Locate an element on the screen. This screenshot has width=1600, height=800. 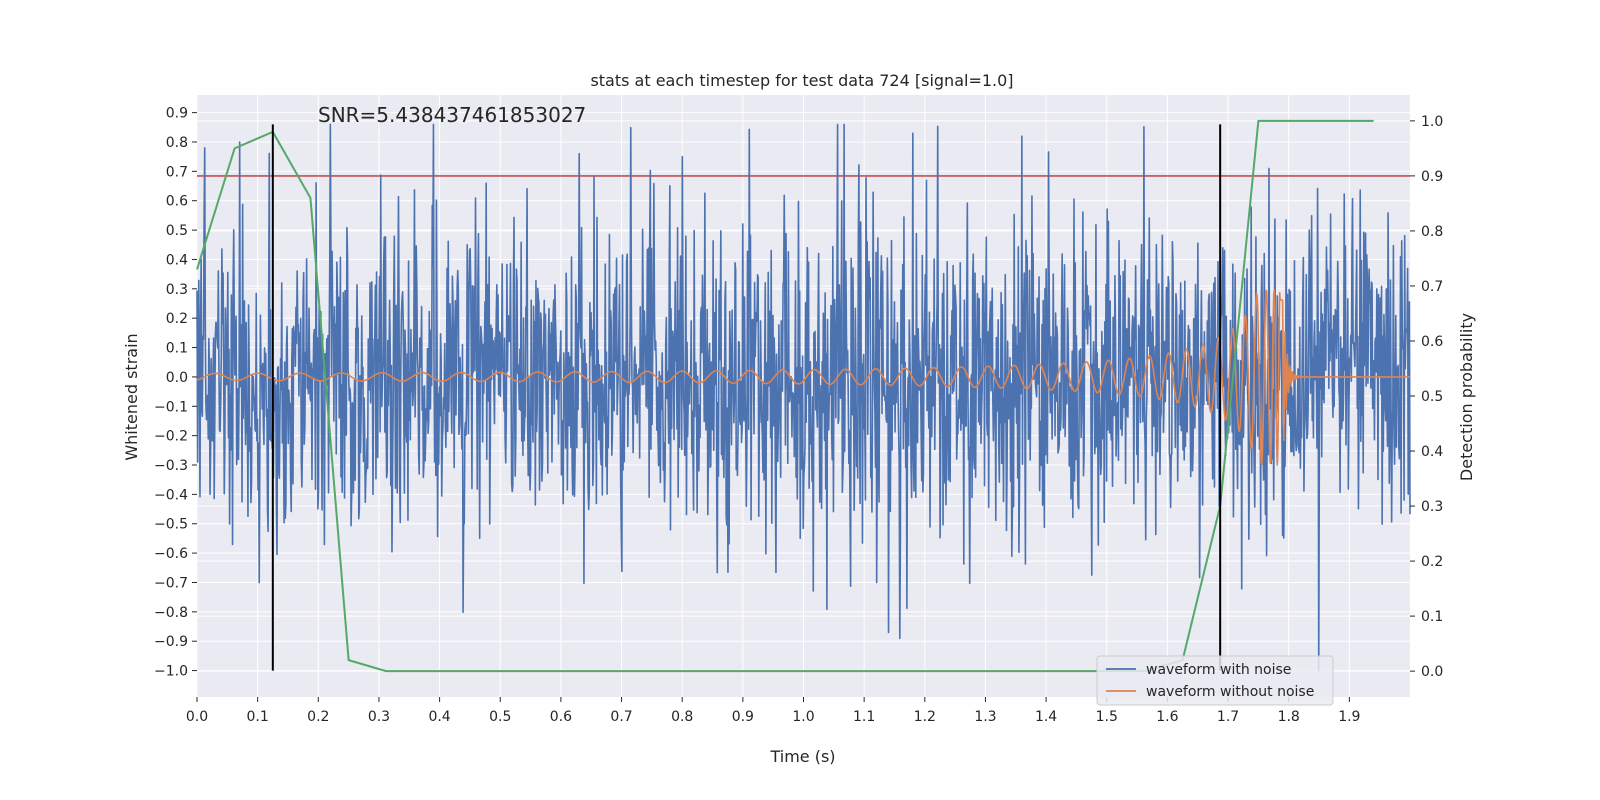
y-tick-label: 0.5 is located at coordinates (177, 231).